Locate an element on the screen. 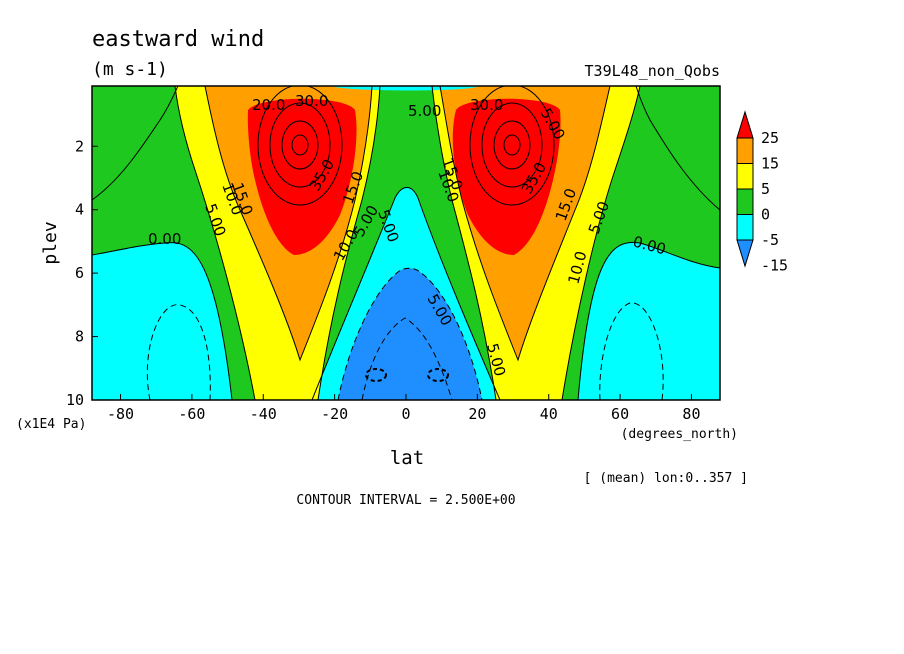 This screenshot has width=904, height=654. contour-label: 5.00 is located at coordinates (424, 111).